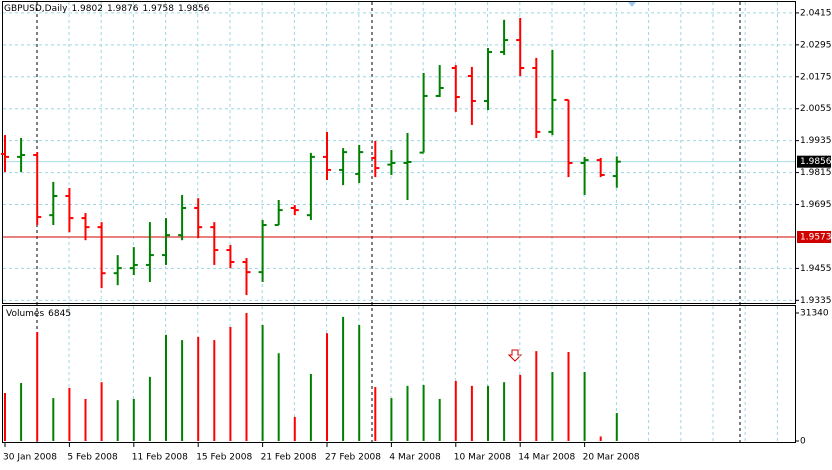  I want to click on y-tick-label: 2.0055, so click(816, 109).